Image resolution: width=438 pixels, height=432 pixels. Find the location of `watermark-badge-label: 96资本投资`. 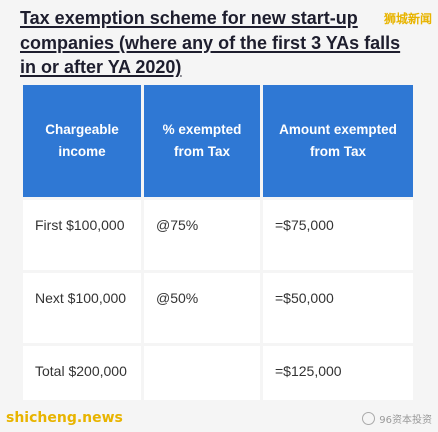

watermark-badge-label: 96资本投资 is located at coordinates (405, 420).